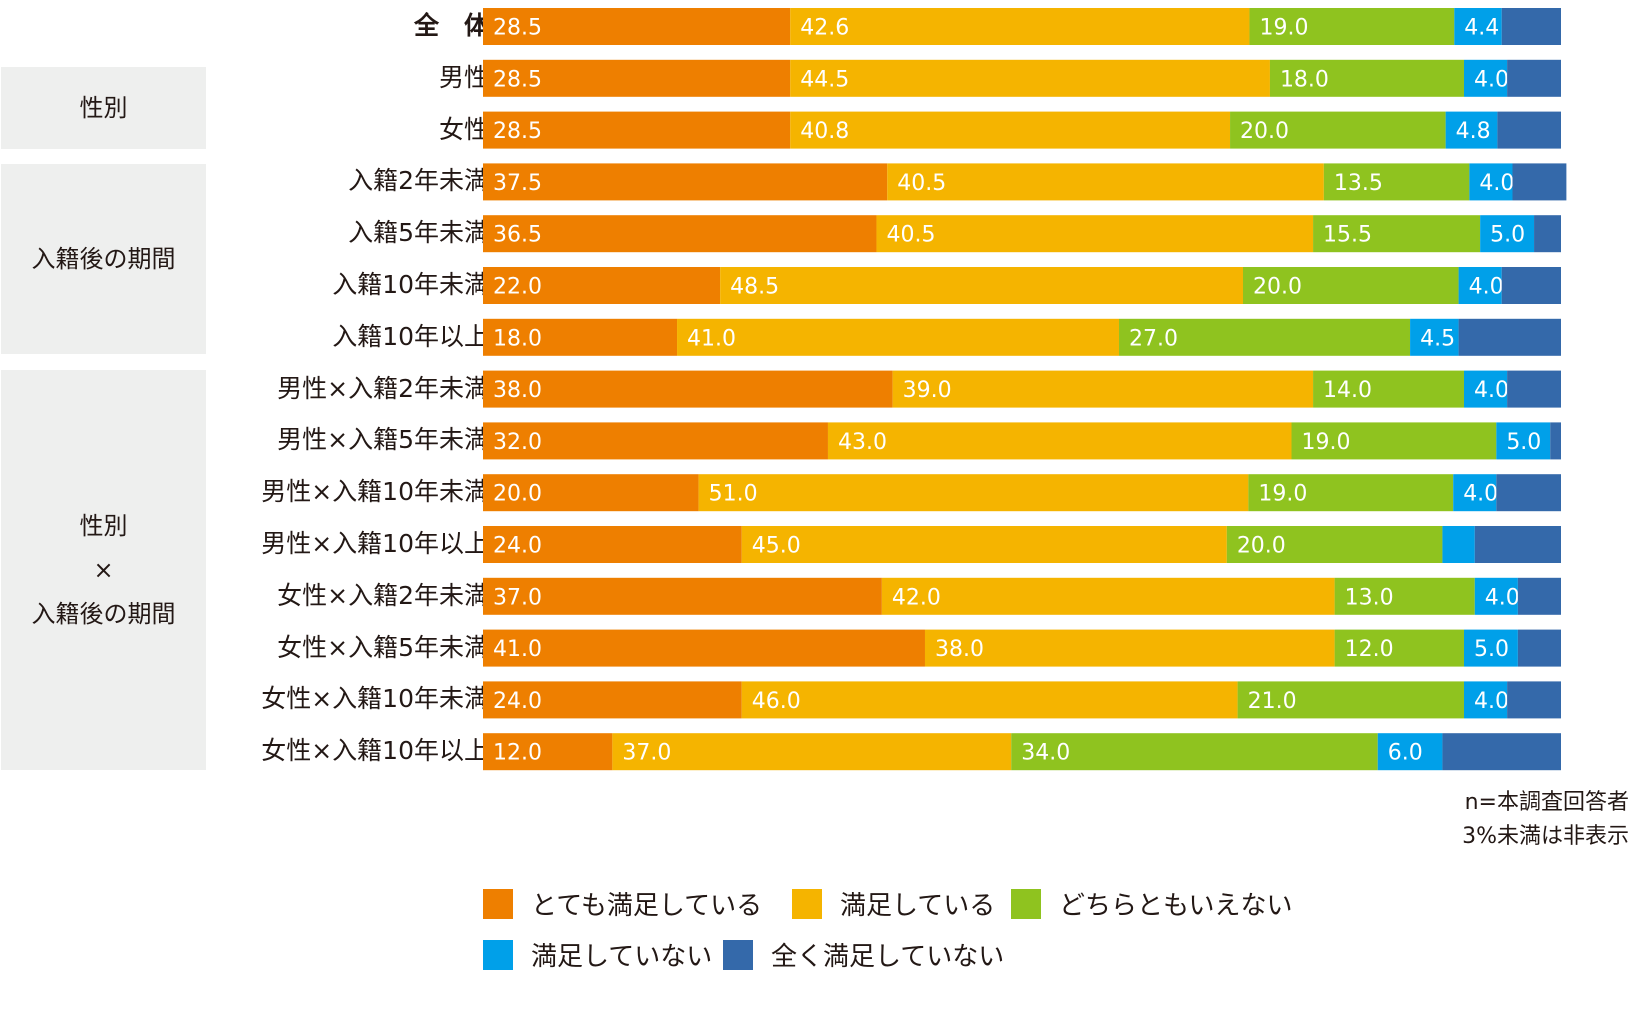 This screenshot has width=1635, height=1033. I want to click on data-label: 22.0, so click(517, 287).